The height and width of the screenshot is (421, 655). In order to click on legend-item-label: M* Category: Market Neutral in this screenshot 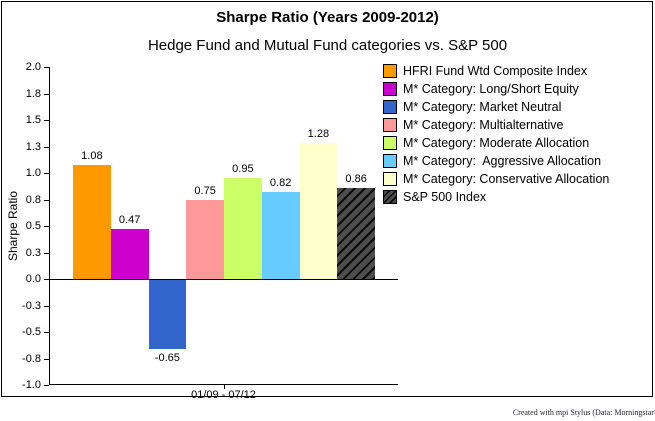, I will do `click(482, 107)`.